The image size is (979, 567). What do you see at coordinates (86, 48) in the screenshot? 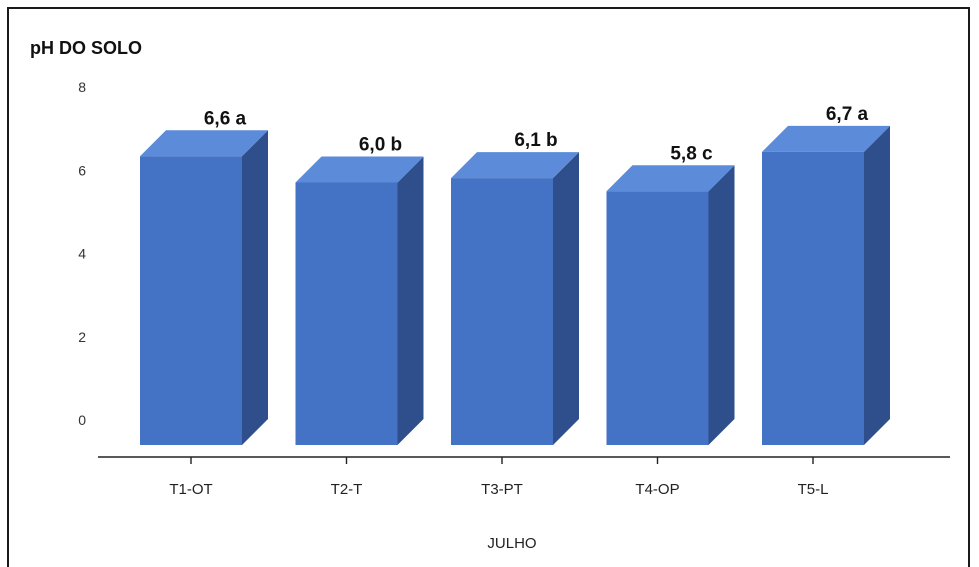
I see `y-axis-title: pH DO SOLO` at bounding box center [86, 48].